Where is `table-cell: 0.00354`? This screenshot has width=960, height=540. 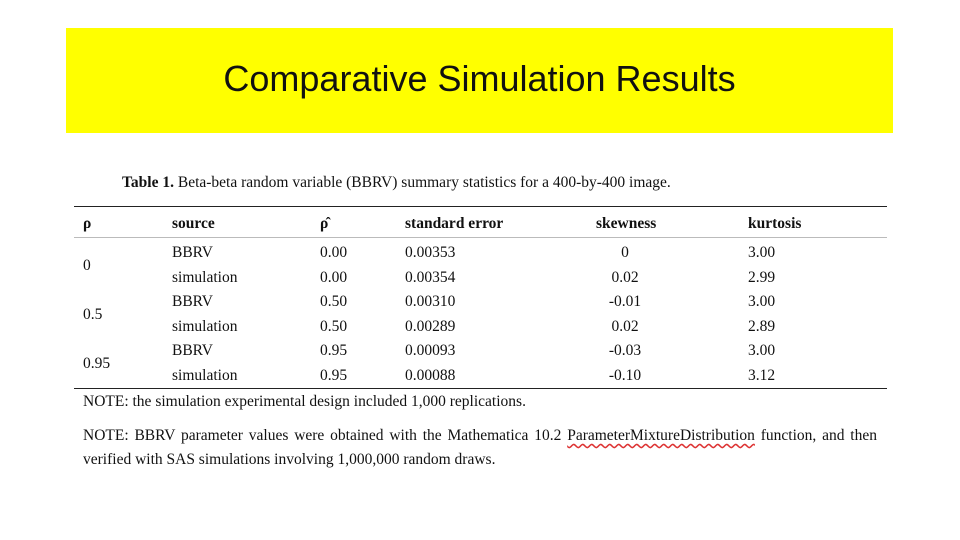
table-cell: 0.00354 is located at coordinates (430, 277).